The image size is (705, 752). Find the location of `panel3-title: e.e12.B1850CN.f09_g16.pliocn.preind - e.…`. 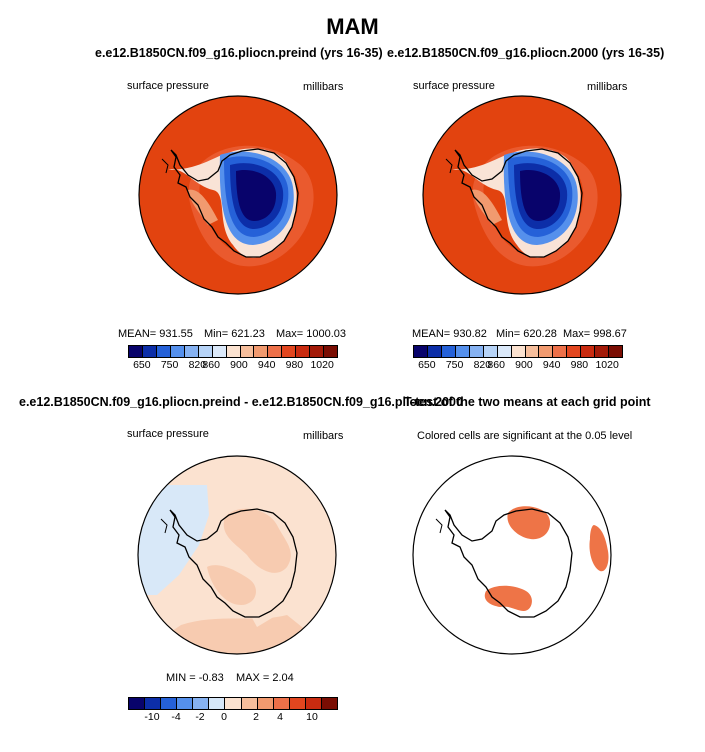

panel3-title: e.e12.B1850CN.f09_g16.pliocn.preind - e.… is located at coordinates (241, 402).